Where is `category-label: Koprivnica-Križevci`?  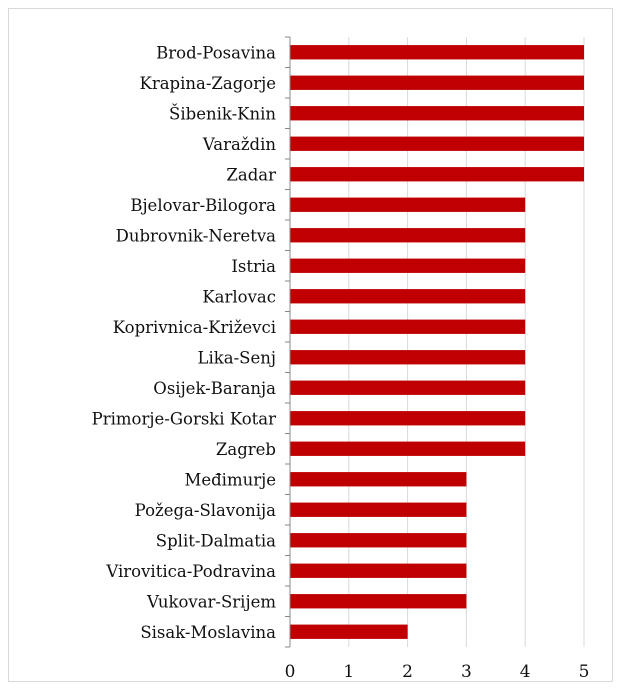
category-label: Koprivnica-Križevci is located at coordinates (194, 327).